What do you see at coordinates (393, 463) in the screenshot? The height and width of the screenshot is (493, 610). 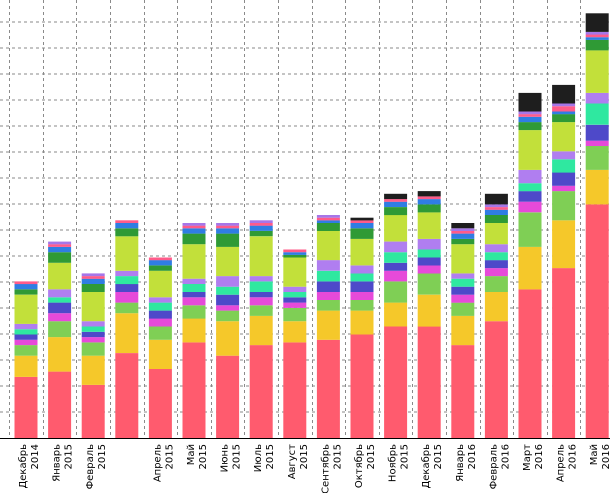 I see `x-tick-label-month: Ноябрь` at bounding box center [393, 463].